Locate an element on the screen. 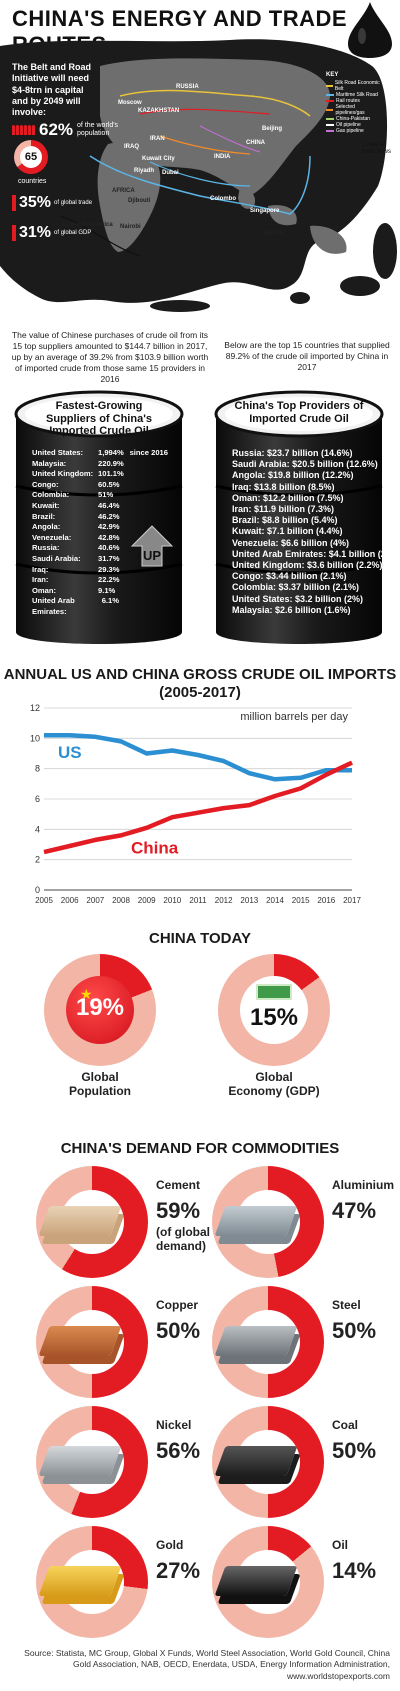  commodity-name: Coal is located at coordinates (345, 1425).